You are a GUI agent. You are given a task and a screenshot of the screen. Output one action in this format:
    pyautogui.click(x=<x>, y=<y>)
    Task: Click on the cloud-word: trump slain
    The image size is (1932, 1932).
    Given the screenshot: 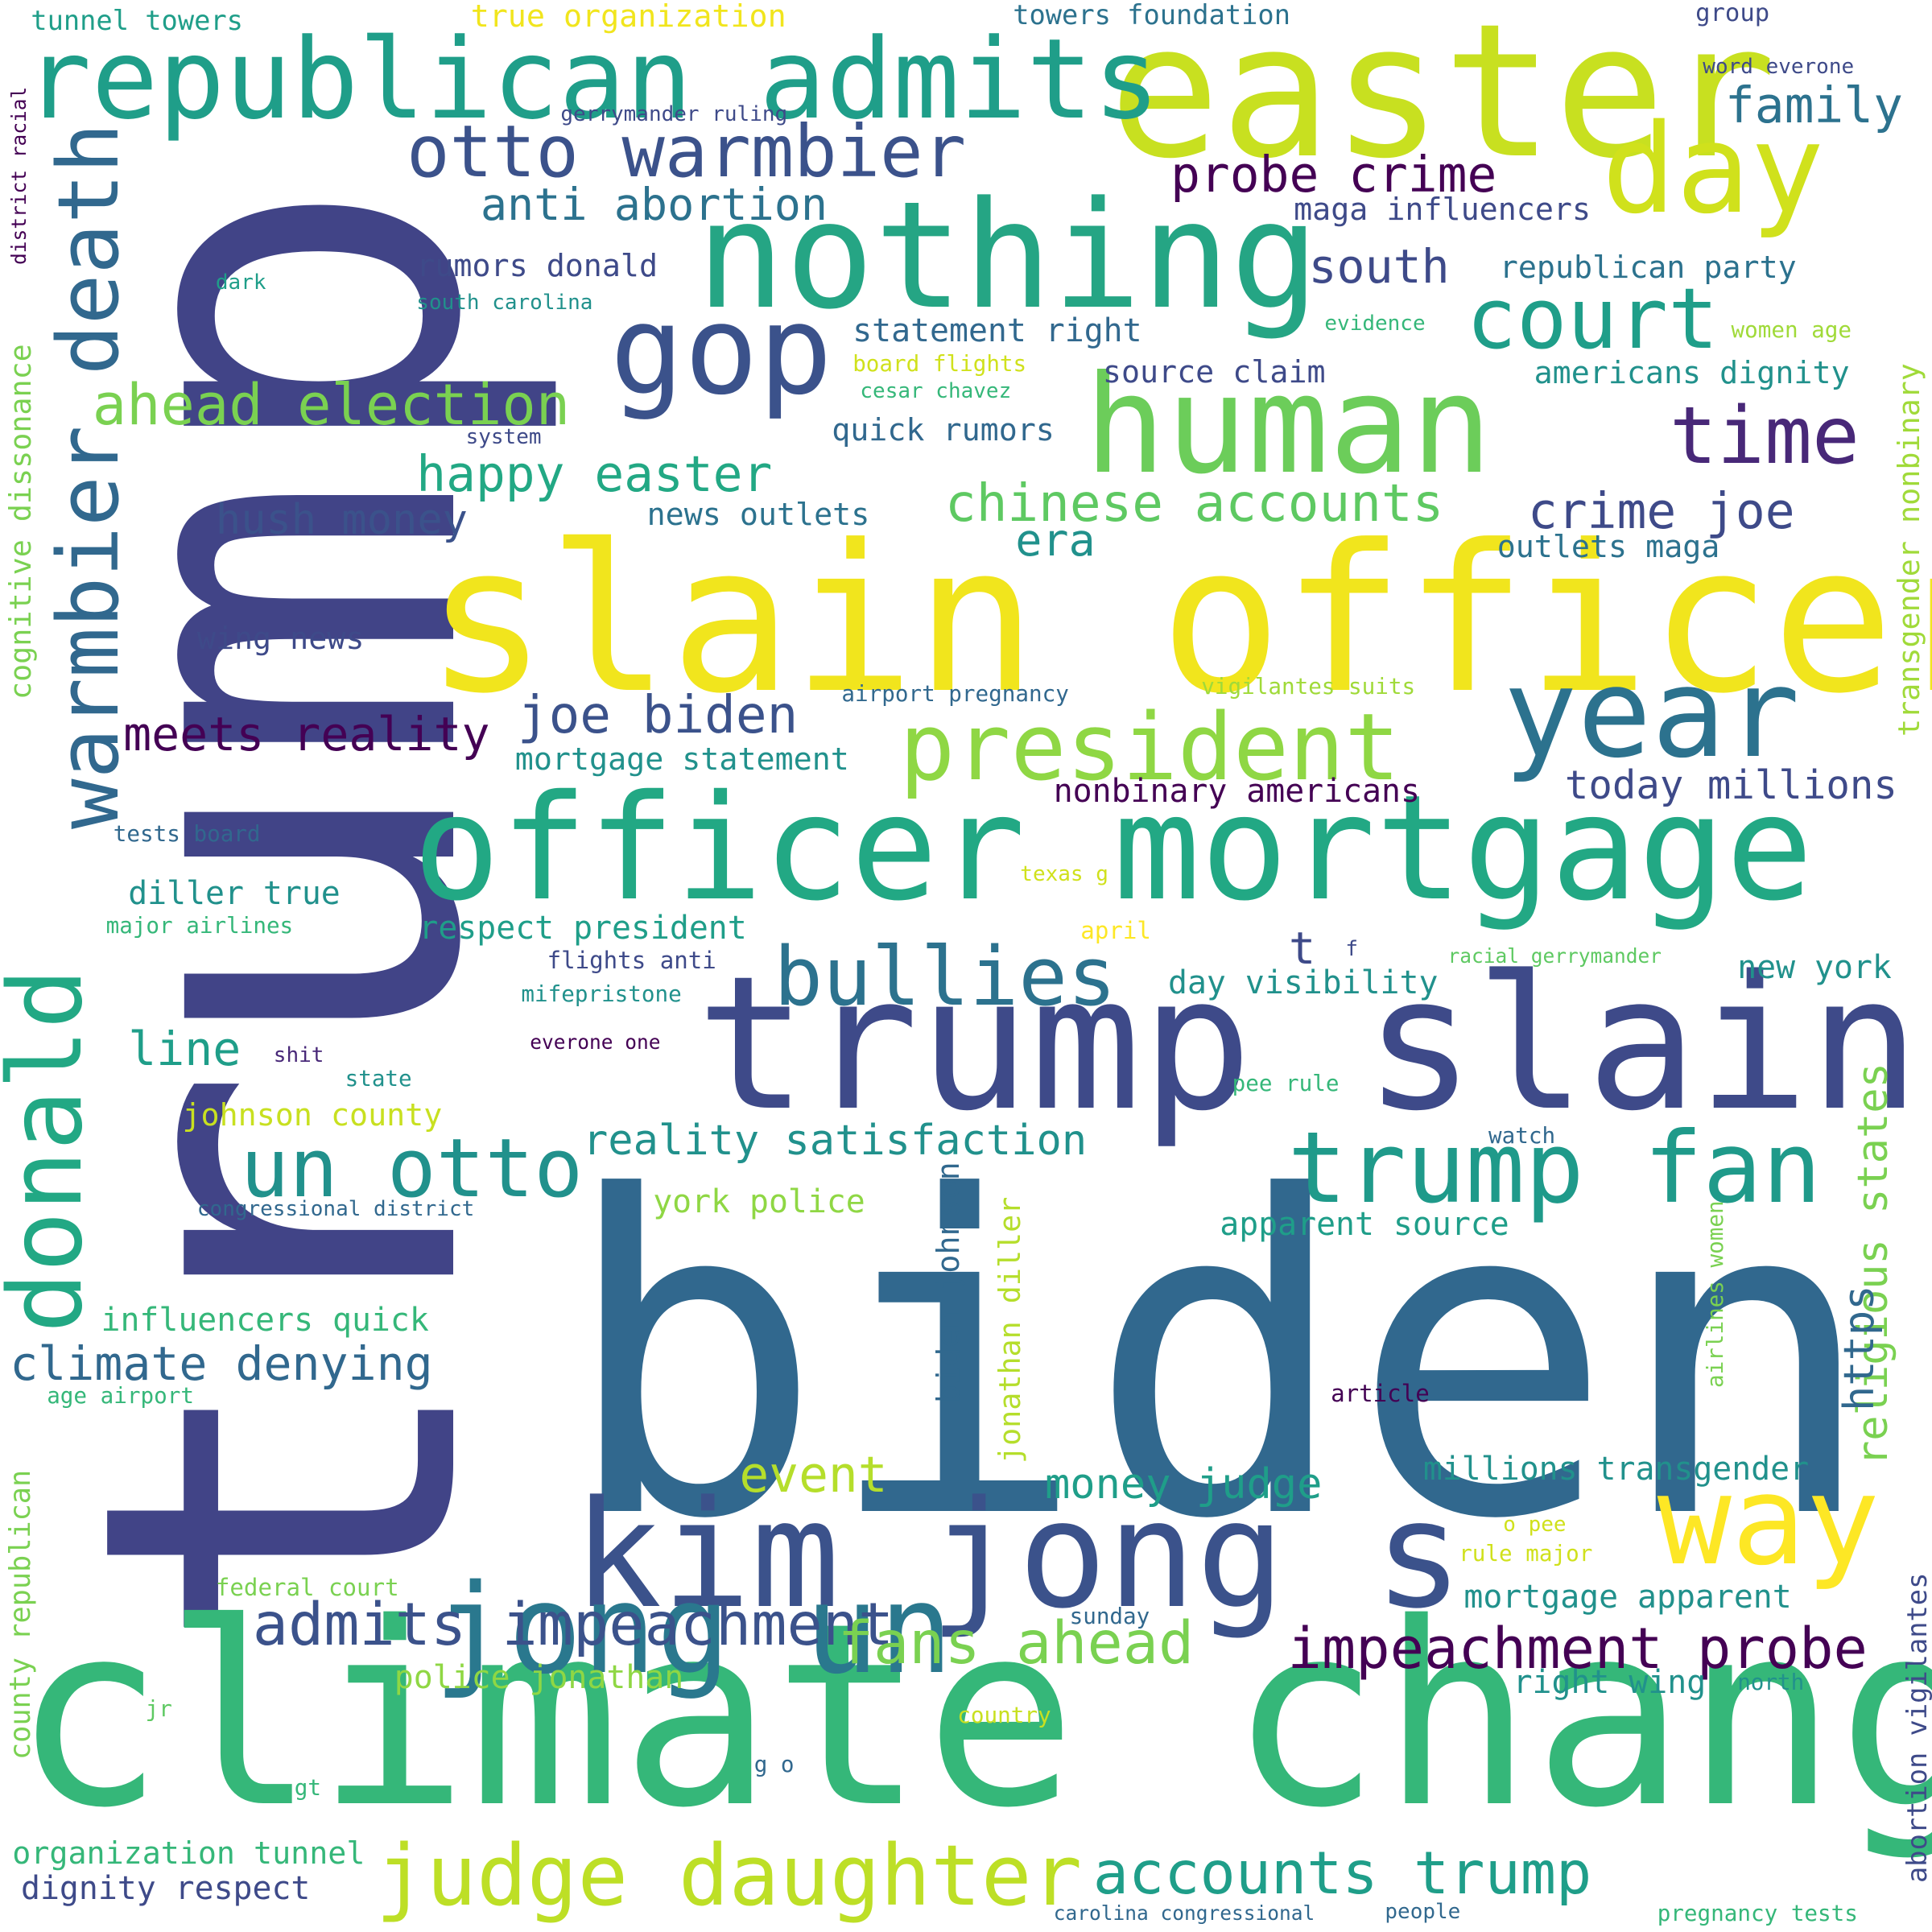 What is the action you would take?
    pyautogui.click(x=1308, y=1045)
    